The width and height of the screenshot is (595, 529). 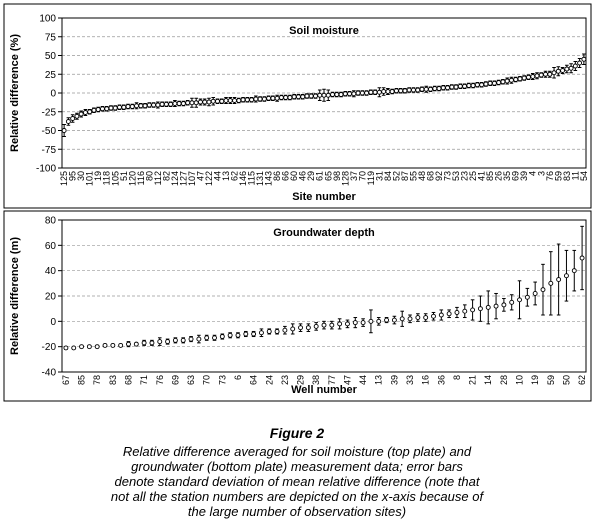 I want to click on x-tick-label: 82, so click(x=166, y=176).